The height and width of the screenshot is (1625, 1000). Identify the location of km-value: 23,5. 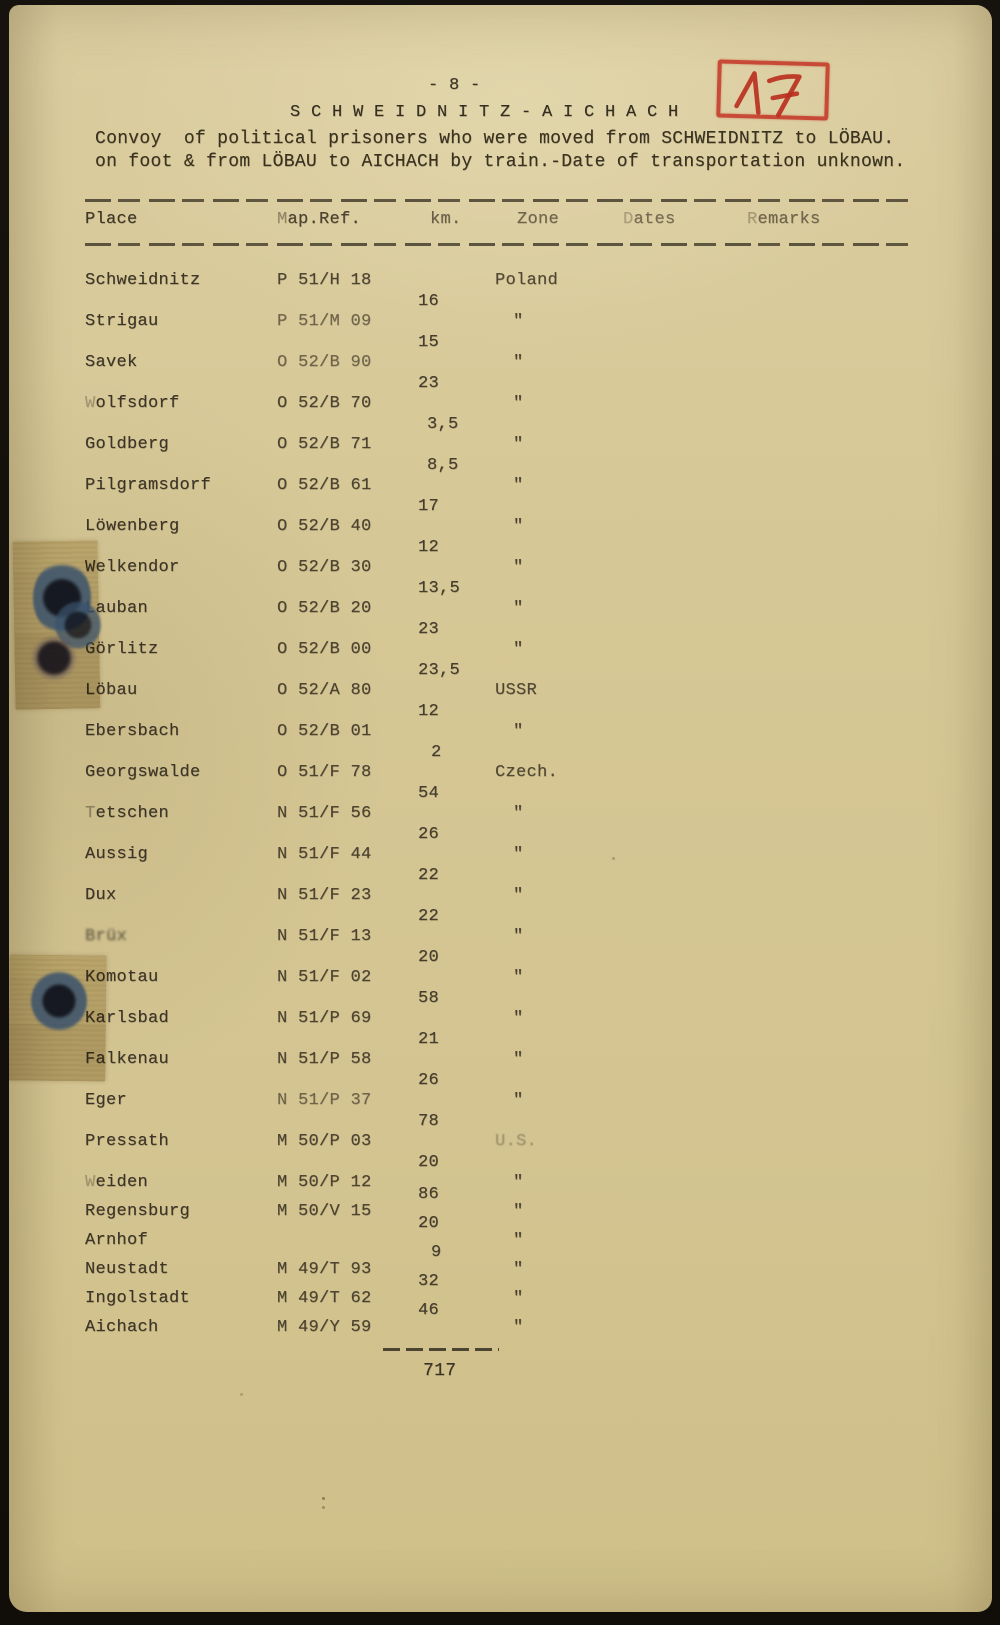
(439, 670).